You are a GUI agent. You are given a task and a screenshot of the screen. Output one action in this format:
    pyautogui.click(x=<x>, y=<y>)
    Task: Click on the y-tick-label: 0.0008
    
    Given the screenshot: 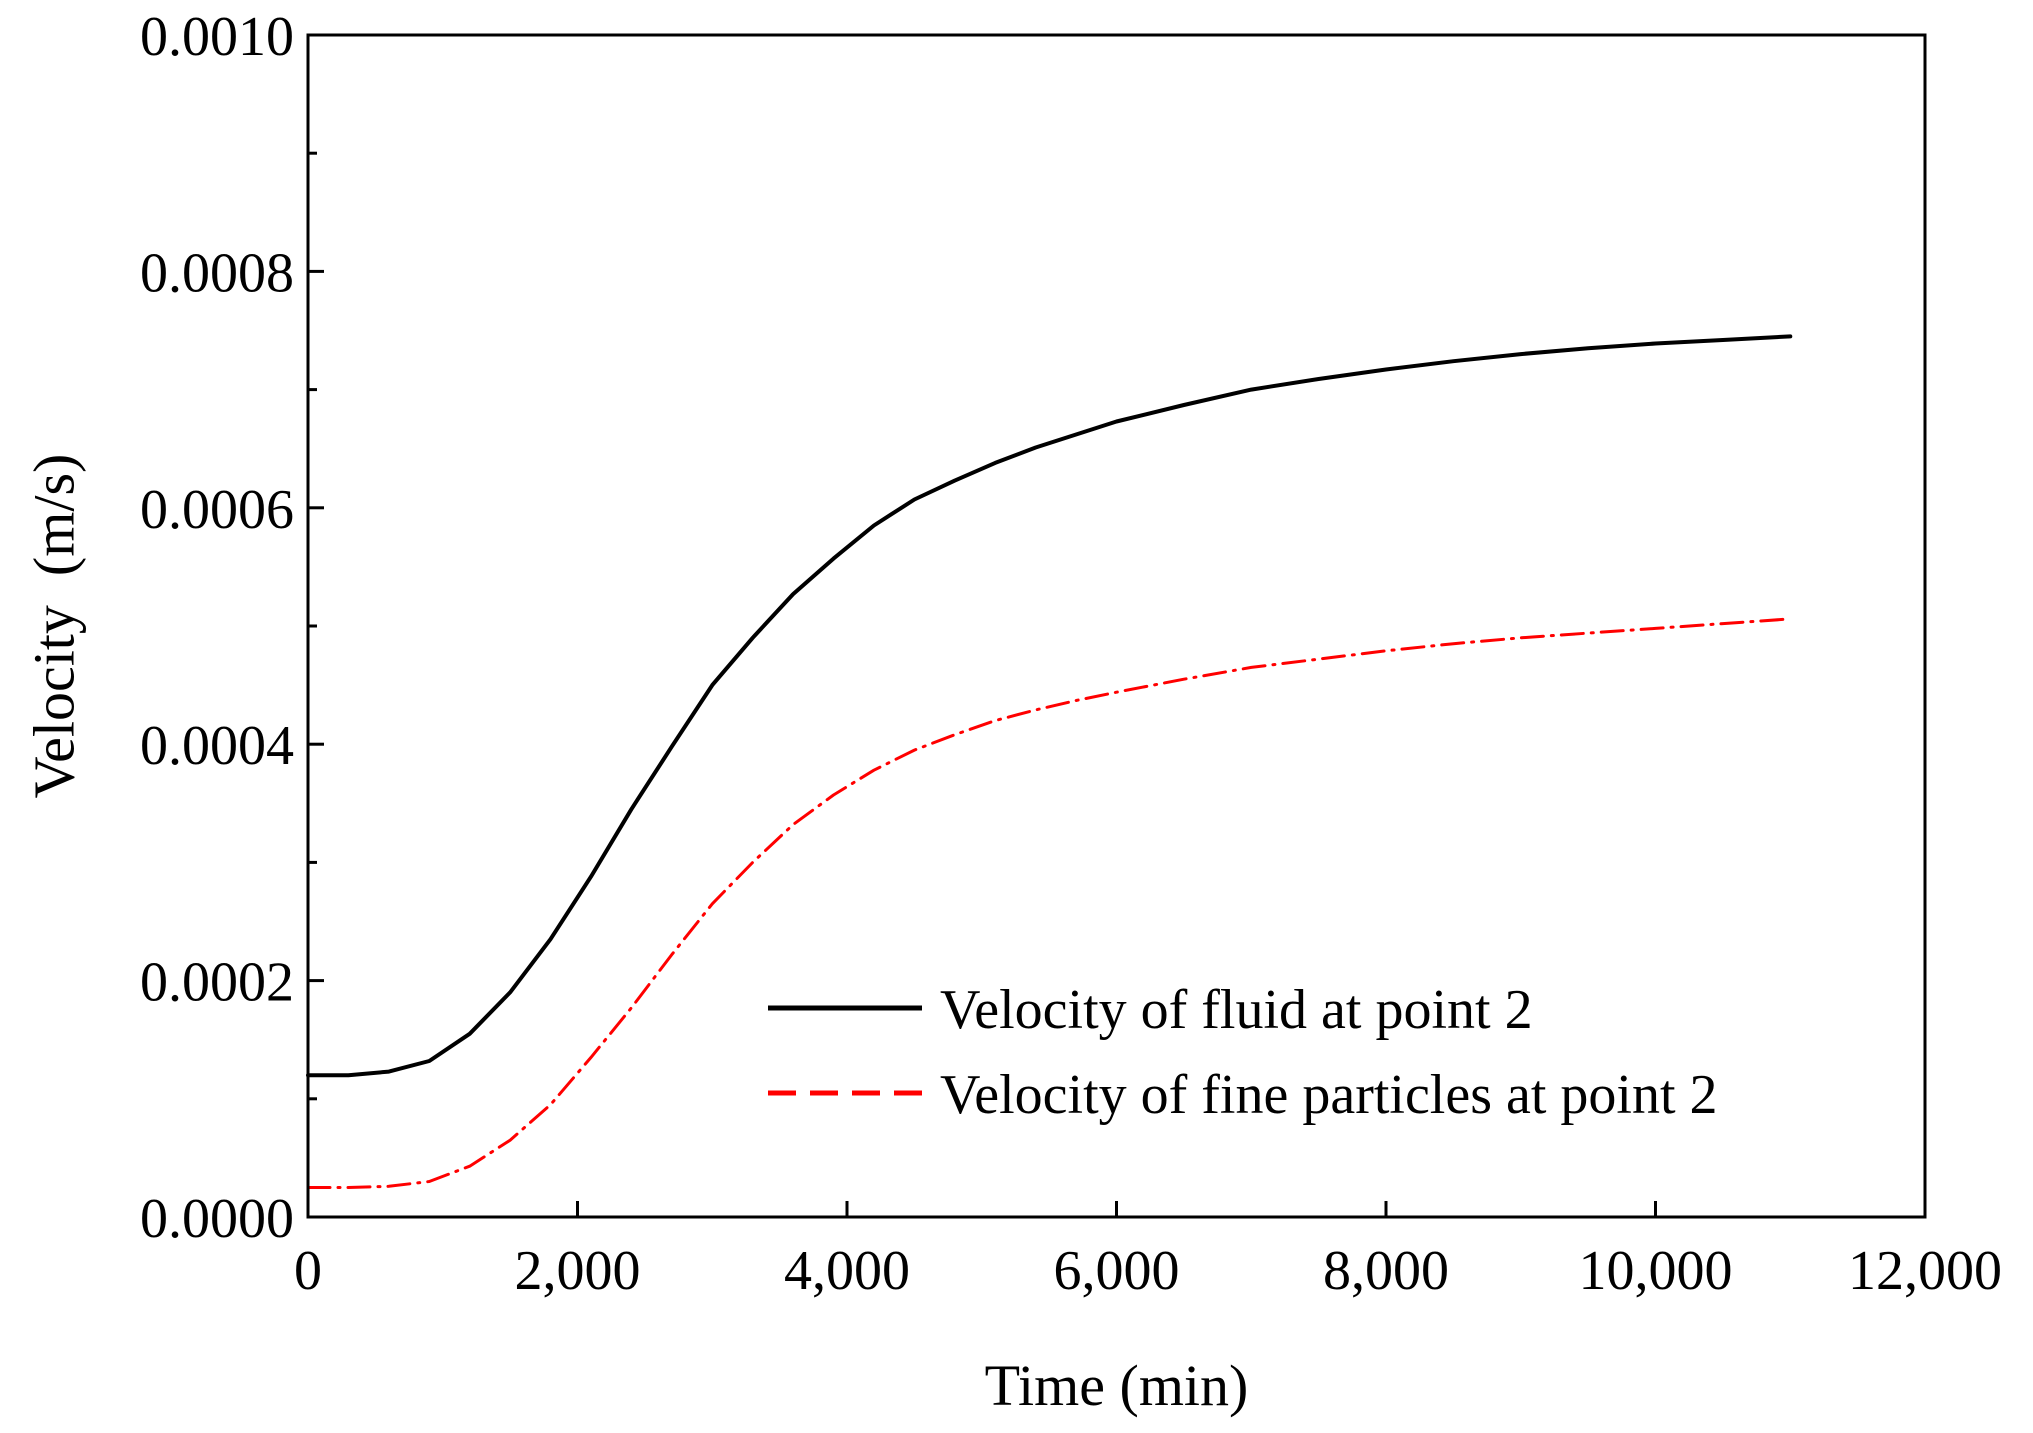 What is the action you would take?
    pyautogui.click(x=217, y=273)
    